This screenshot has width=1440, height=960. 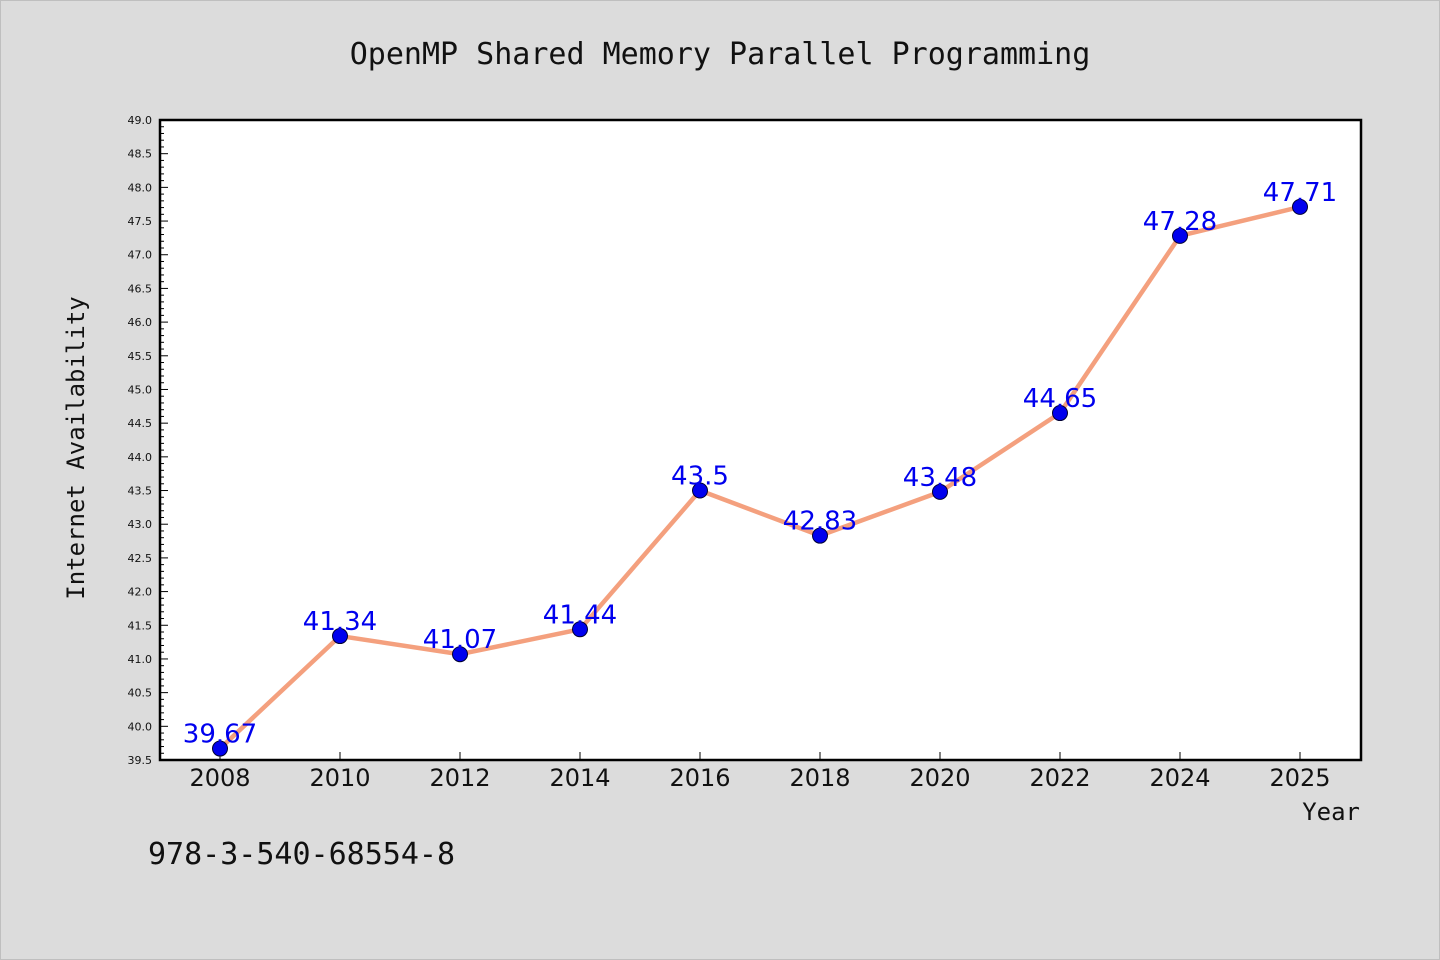 What do you see at coordinates (219, 778) in the screenshot?
I see `x-tick-label: 2008` at bounding box center [219, 778].